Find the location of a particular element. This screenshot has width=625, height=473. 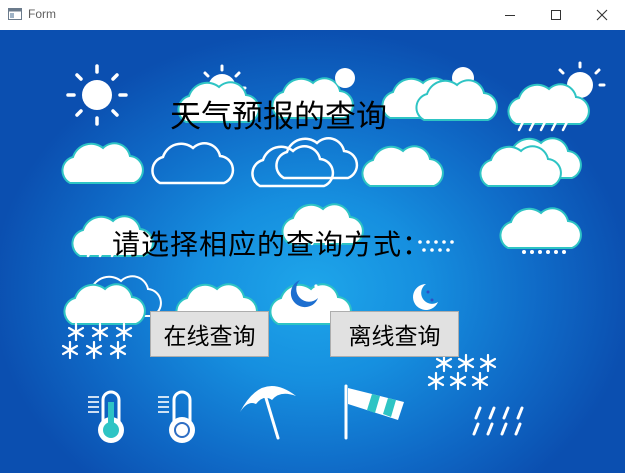

minimize-button is located at coordinates (510, 15).